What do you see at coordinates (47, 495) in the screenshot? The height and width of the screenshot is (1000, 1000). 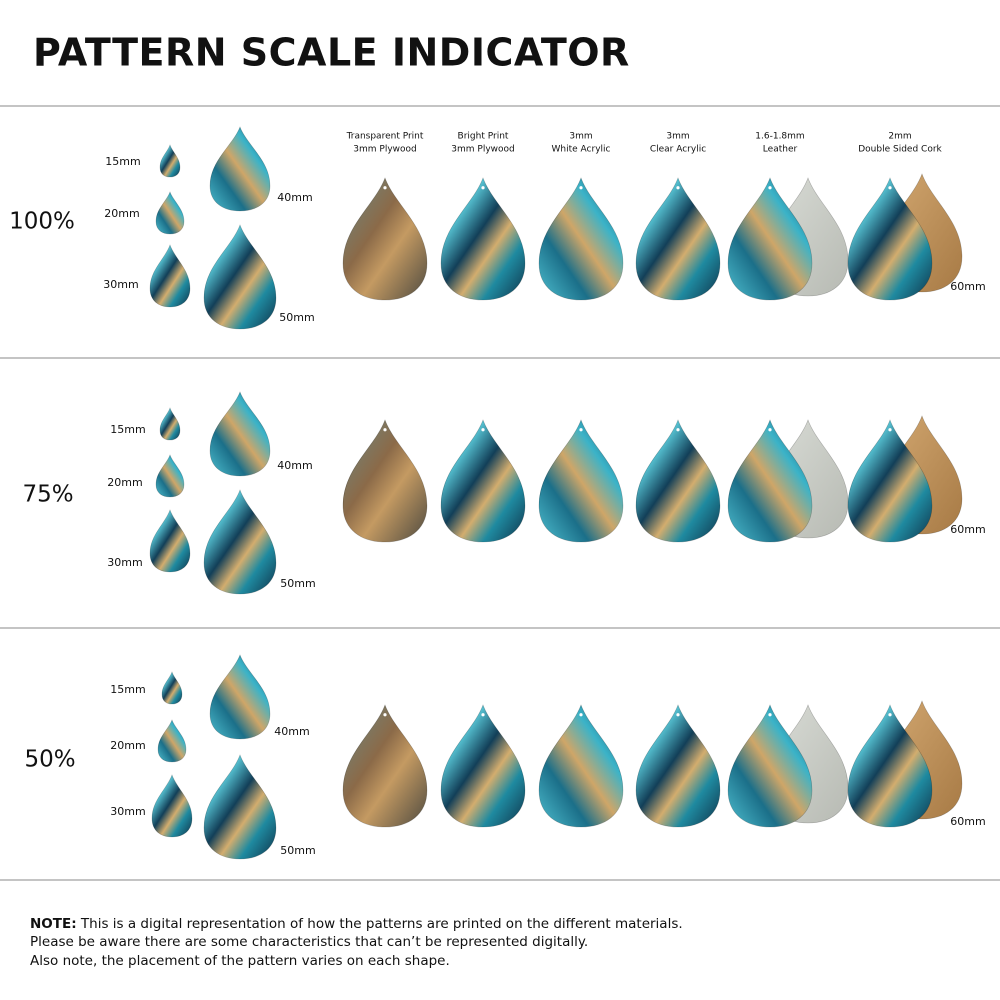 I see `scale-label: 75%` at bounding box center [47, 495].